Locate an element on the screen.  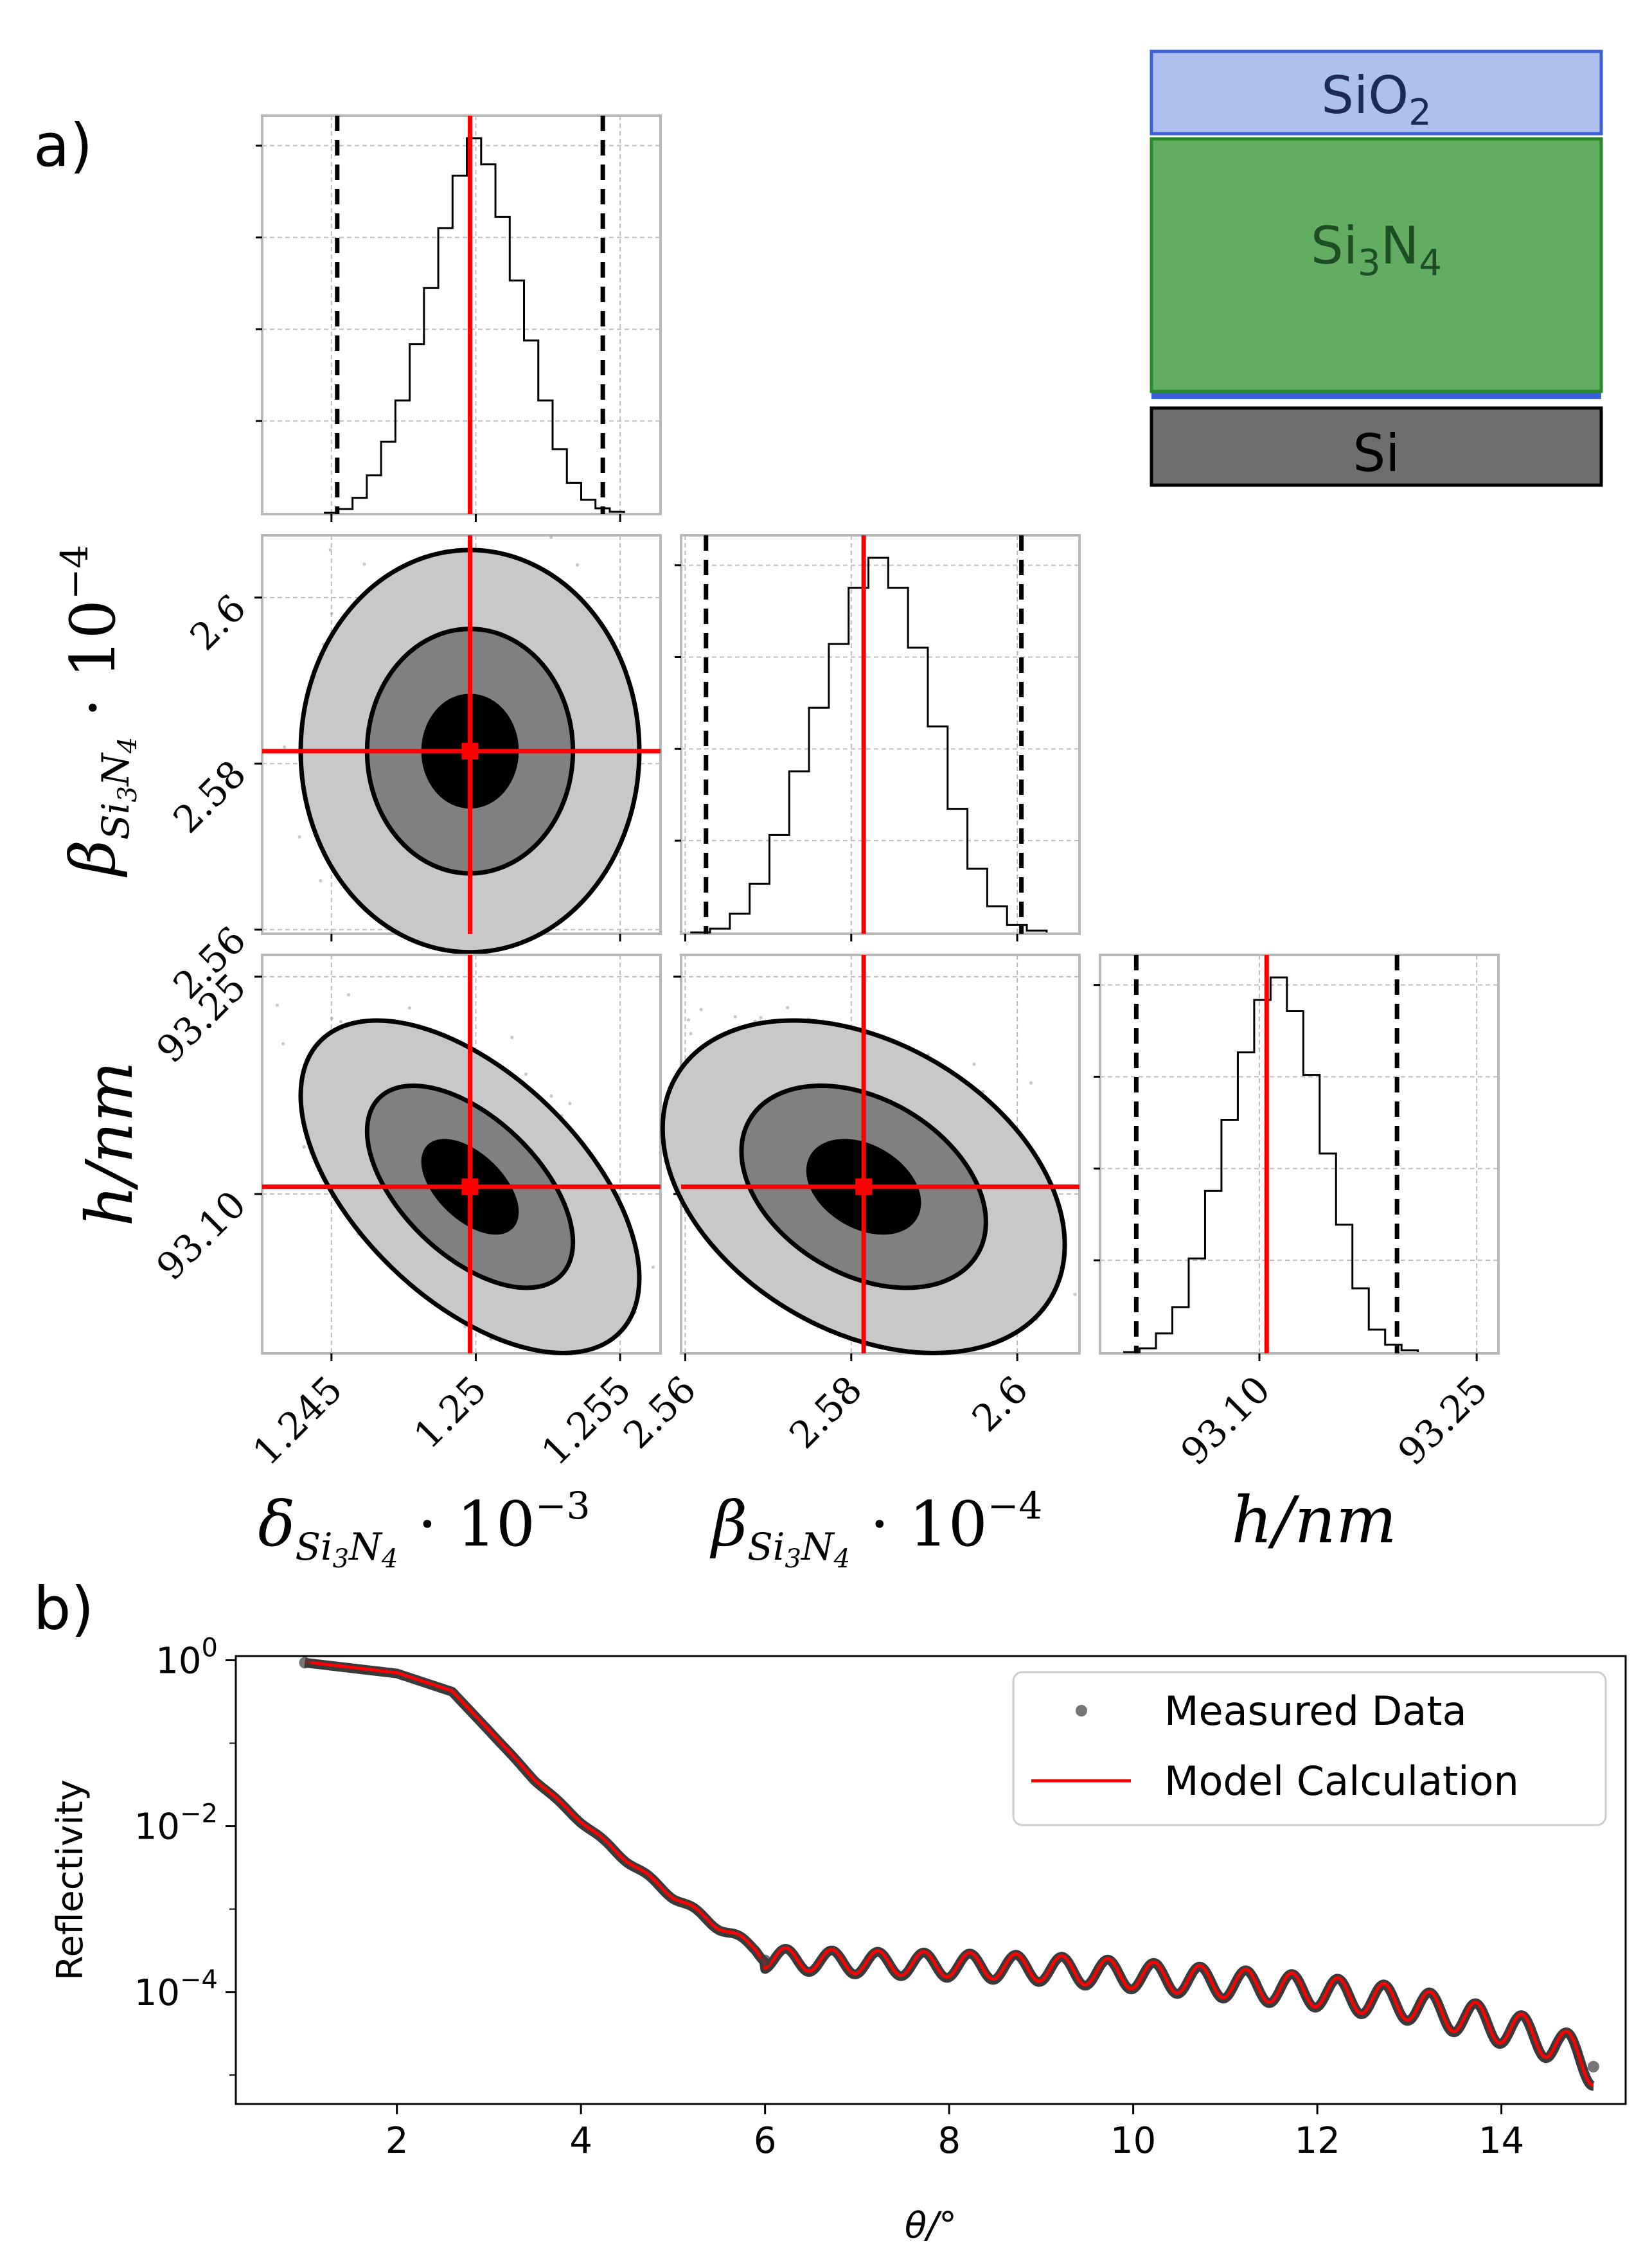
xlabel-h: h/nm is located at coordinates (1313, 1520).